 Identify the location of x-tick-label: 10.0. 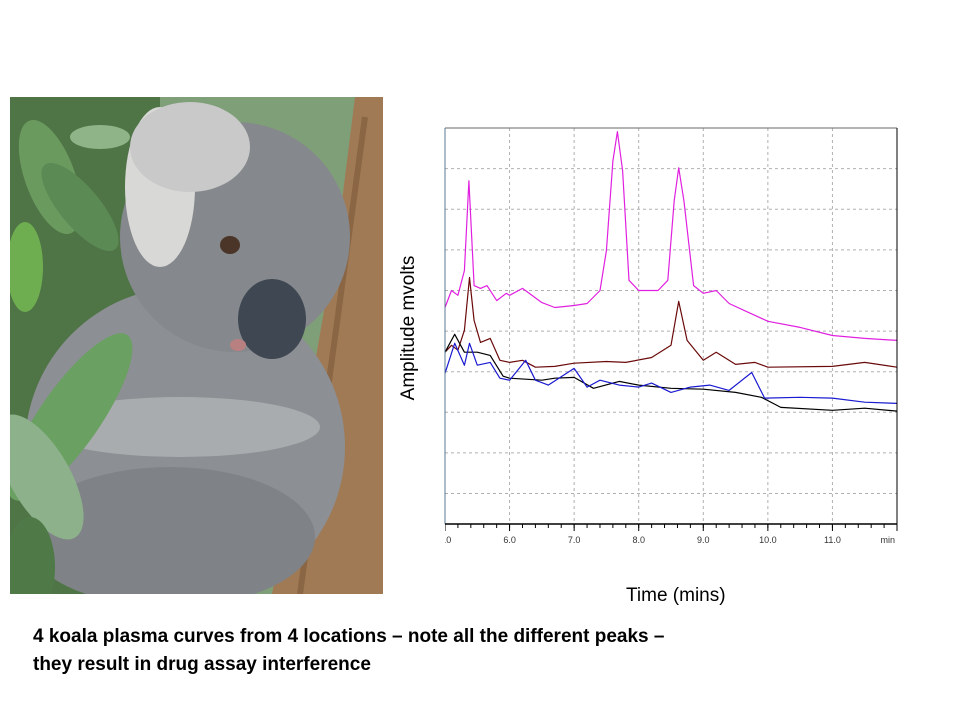
(768, 540).